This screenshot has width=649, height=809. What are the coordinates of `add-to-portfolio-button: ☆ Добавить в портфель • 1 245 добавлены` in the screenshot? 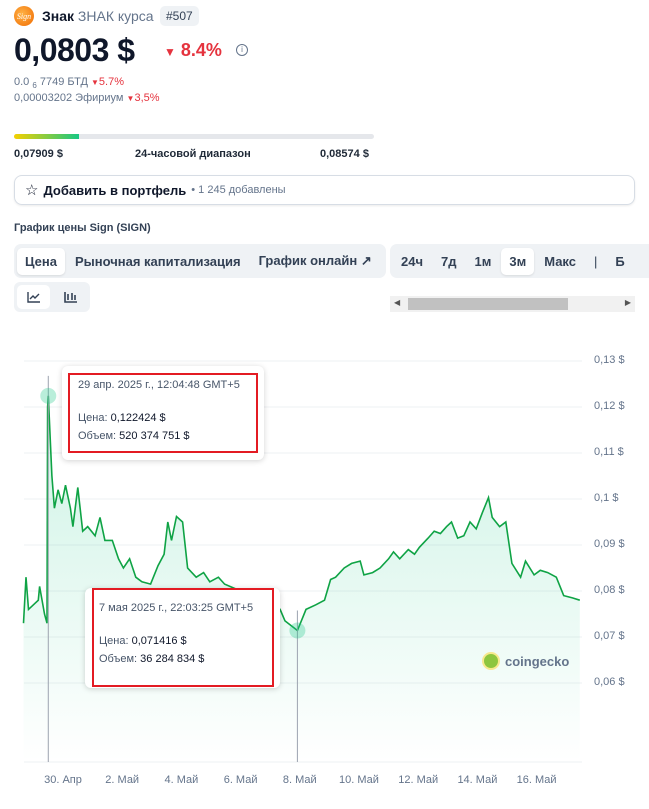 It's located at (324, 190).